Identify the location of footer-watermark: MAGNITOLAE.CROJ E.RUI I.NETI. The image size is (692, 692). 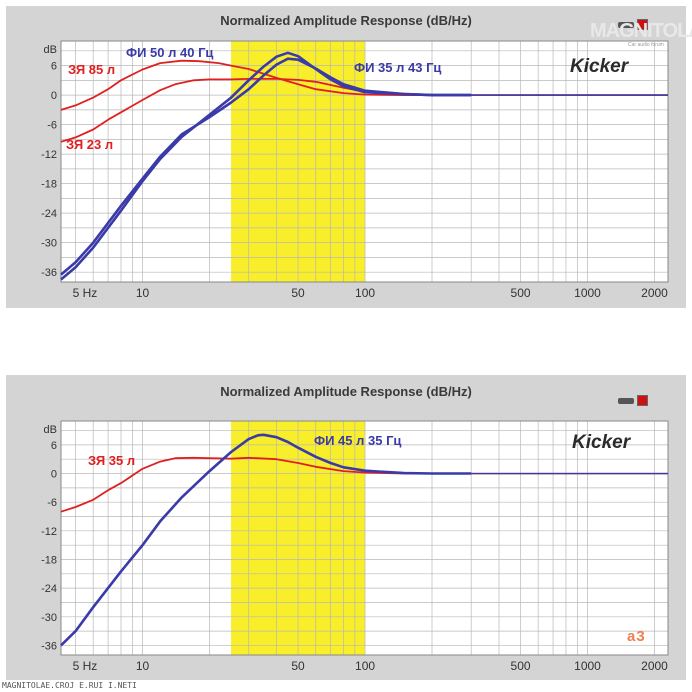
(69, 685).